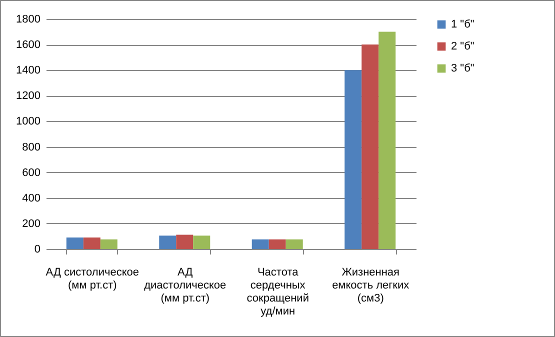 The image size is (555, 337). I want to click on y-tick-label: 1000, so click(28, 122).